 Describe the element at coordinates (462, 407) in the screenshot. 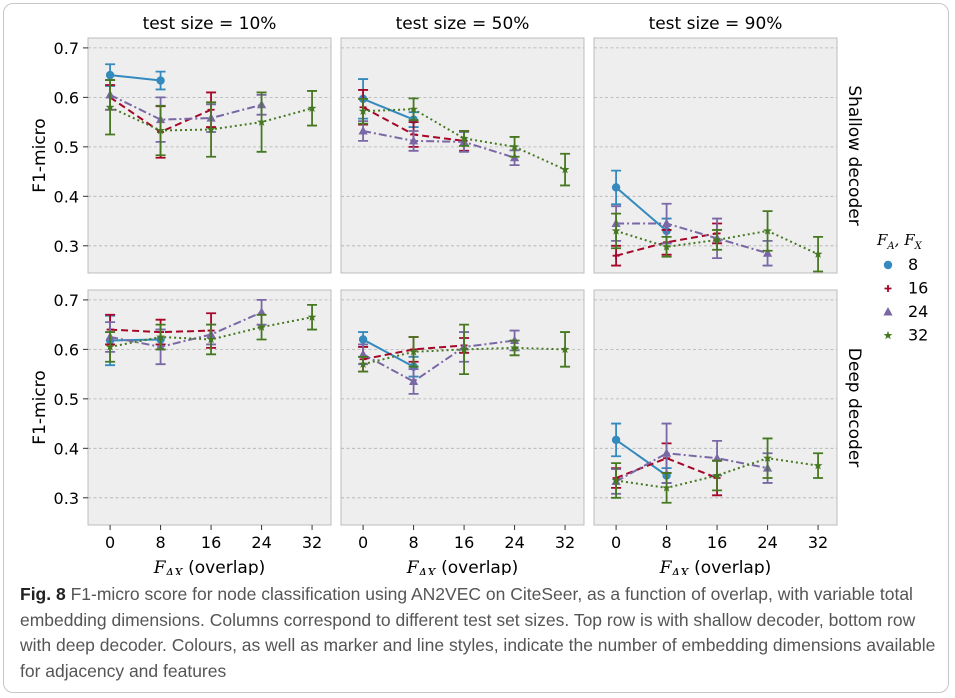

I see `panel-r1-c1` at that location.